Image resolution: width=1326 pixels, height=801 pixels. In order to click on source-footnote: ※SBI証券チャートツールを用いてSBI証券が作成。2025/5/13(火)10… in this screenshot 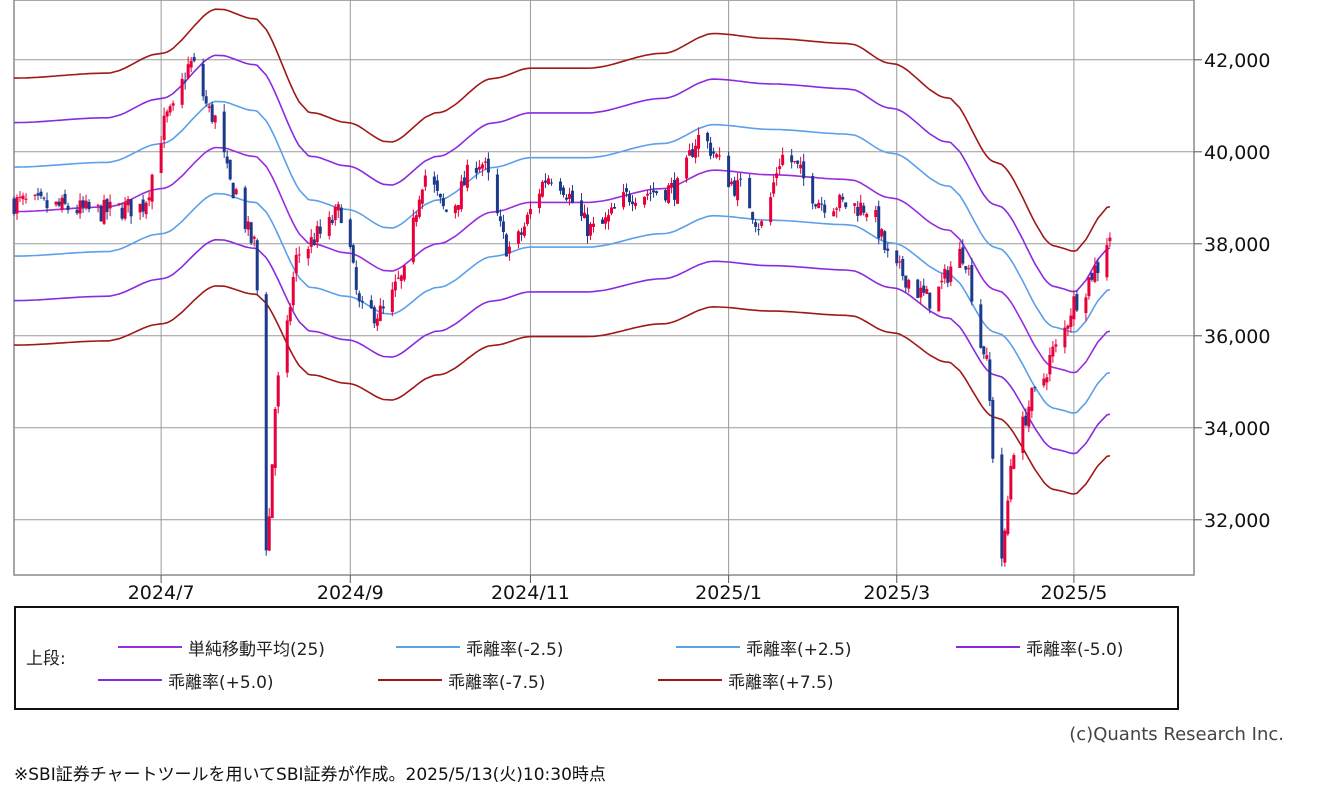, I will do `click(310, 775)`.